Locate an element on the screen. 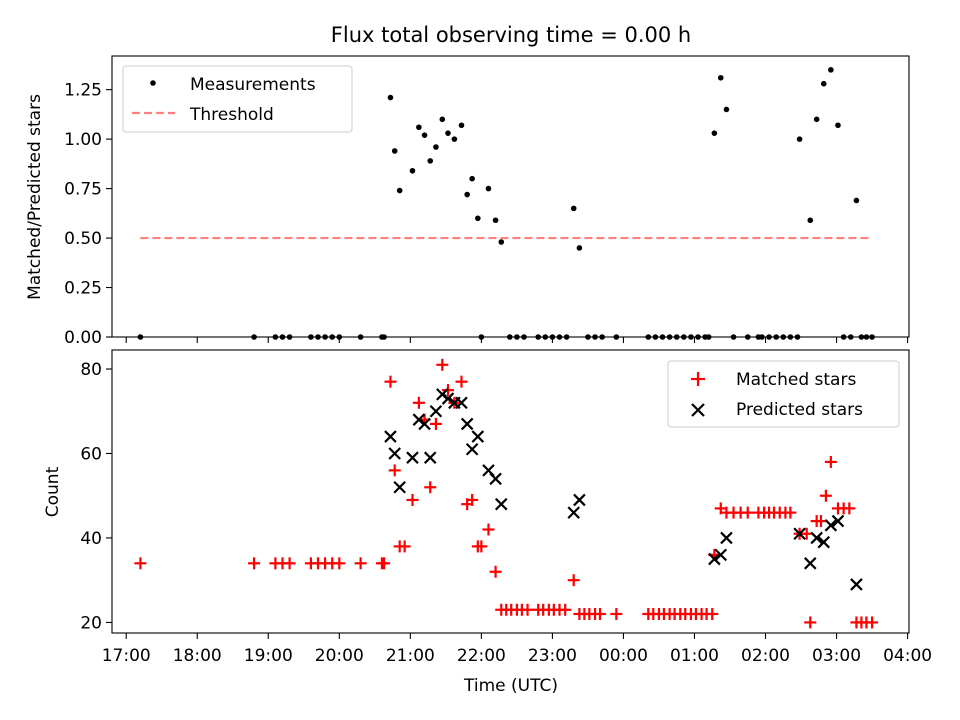 The image size is (960, 720). bottom-ytick-label: 80 is located at coordinates (91, 370).